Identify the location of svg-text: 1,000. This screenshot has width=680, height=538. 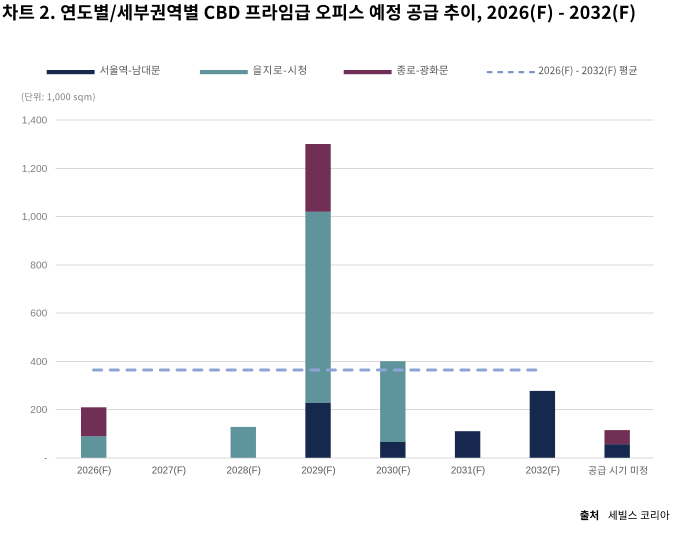
(35, 217).